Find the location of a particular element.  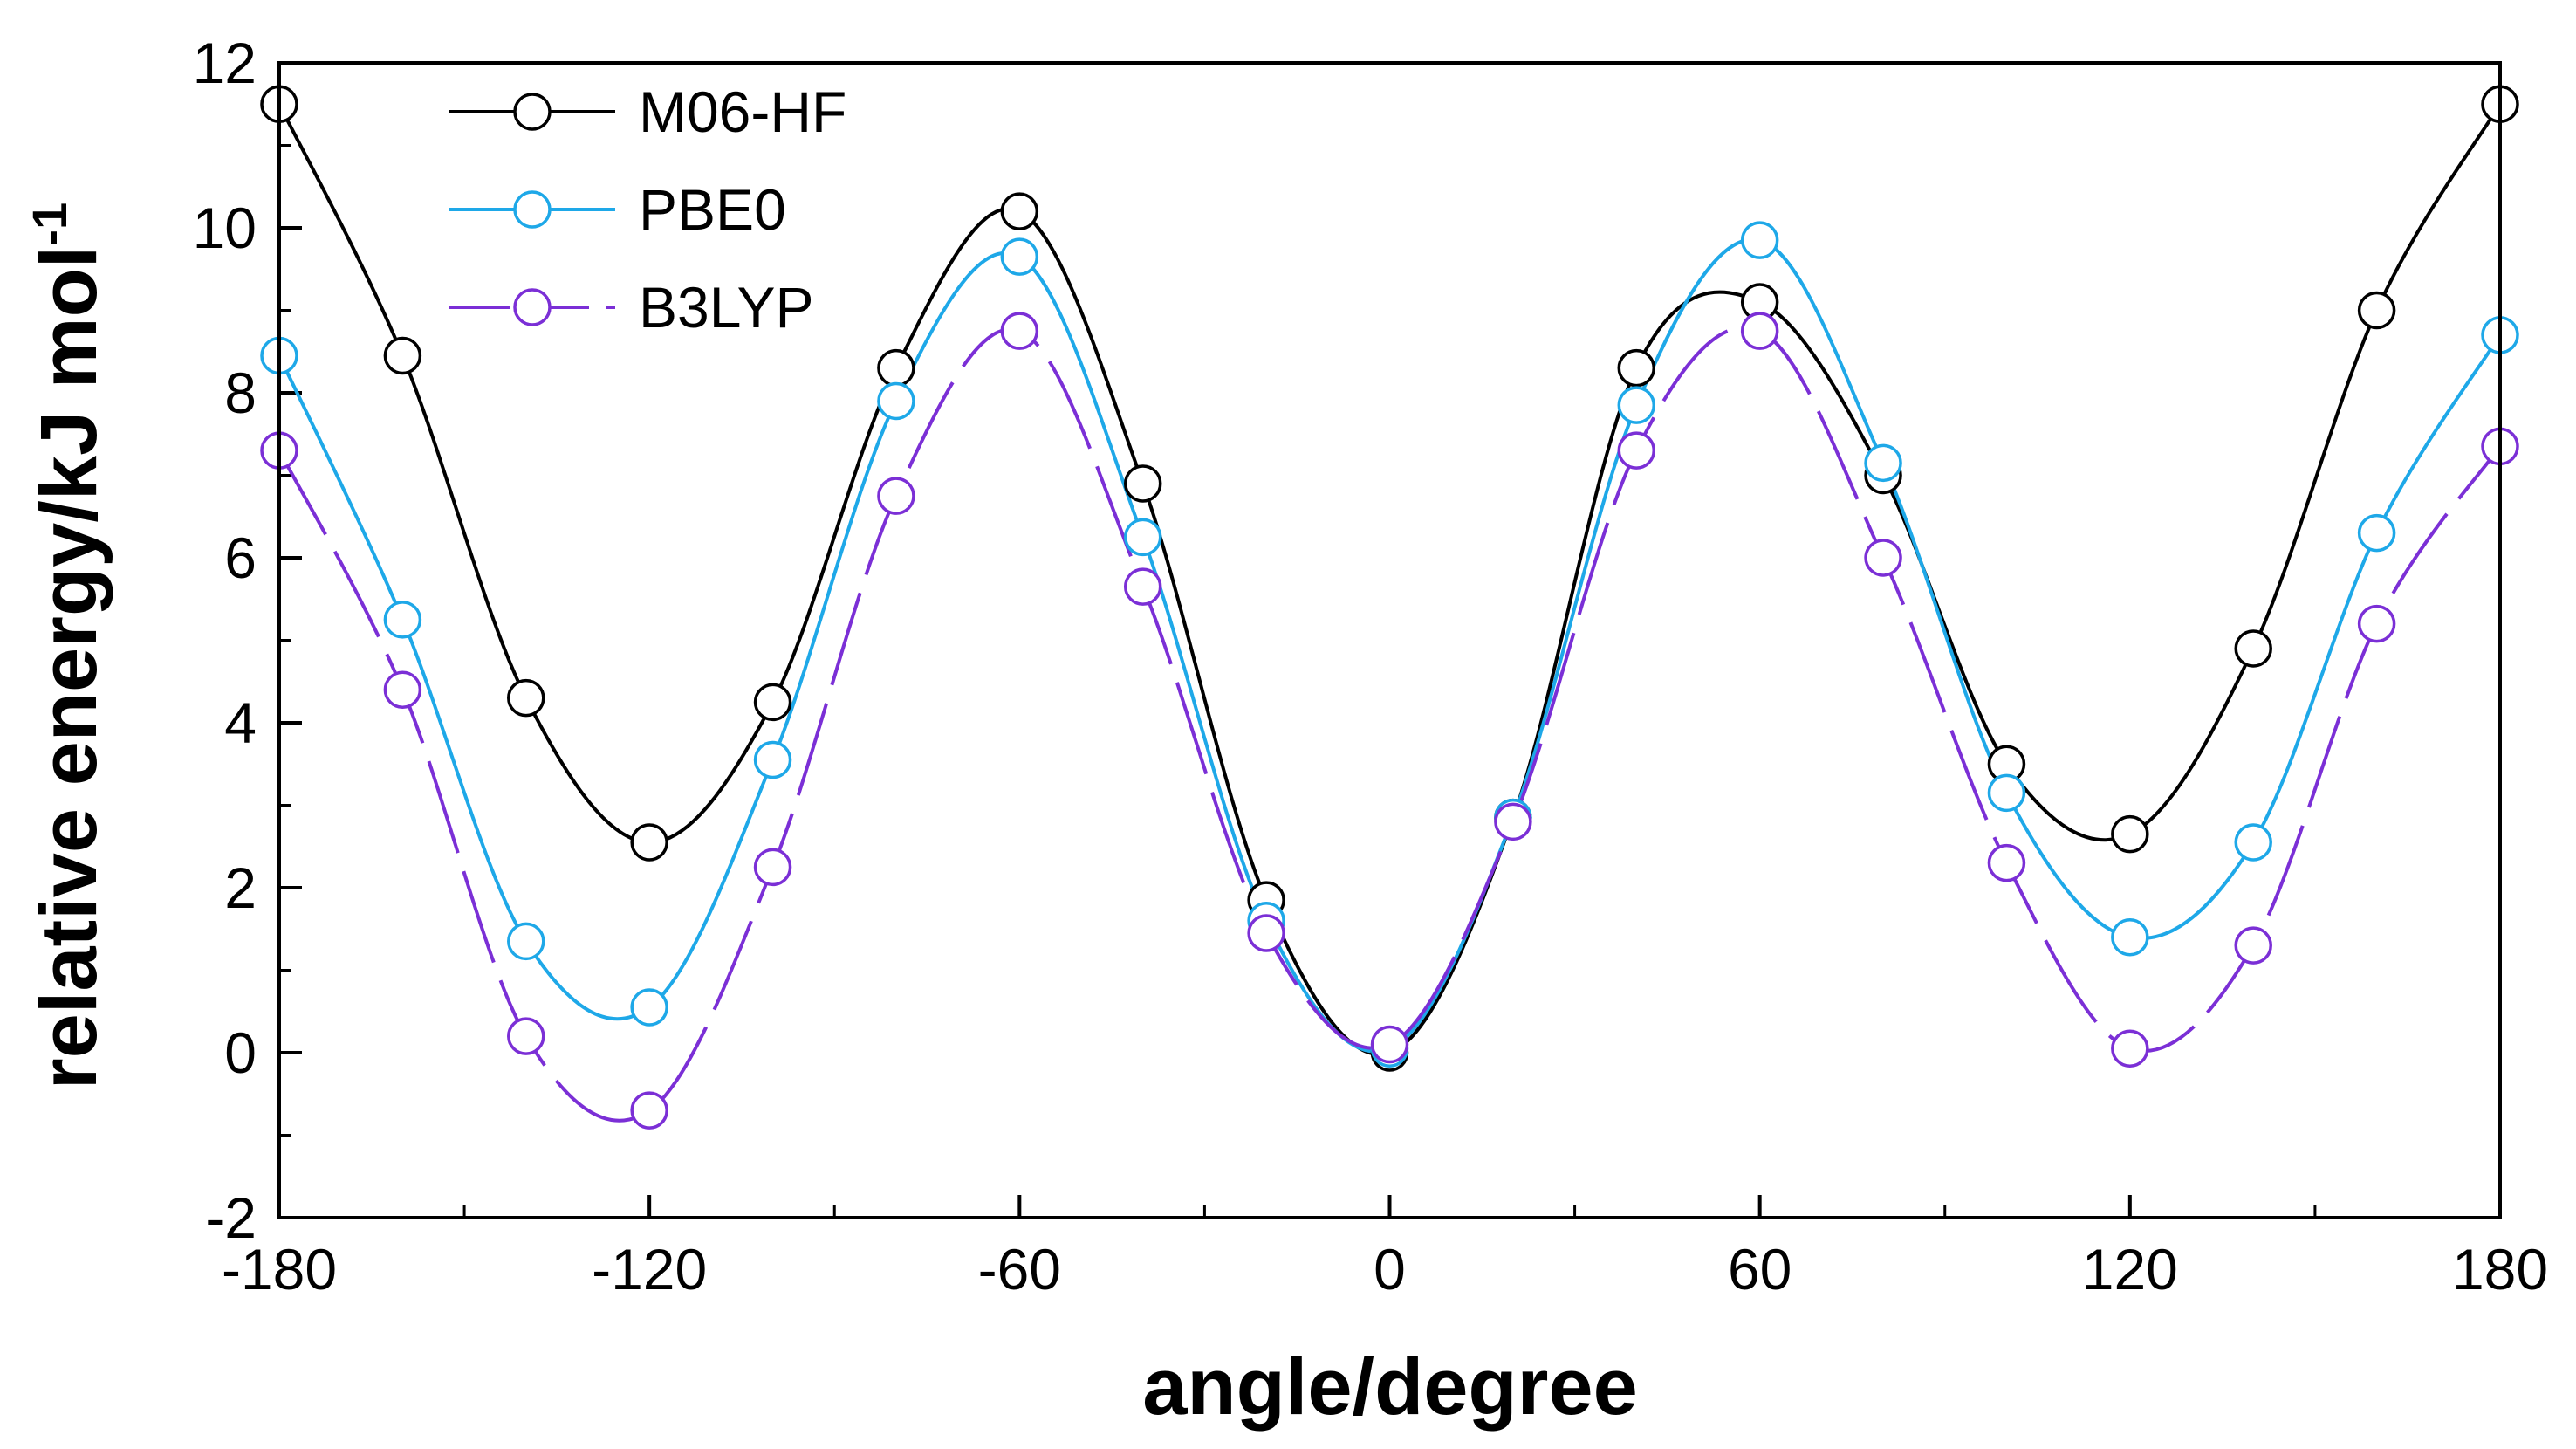

y-axis-title: relative energy/kJ mol-1 is located at coordinates (67, 646).